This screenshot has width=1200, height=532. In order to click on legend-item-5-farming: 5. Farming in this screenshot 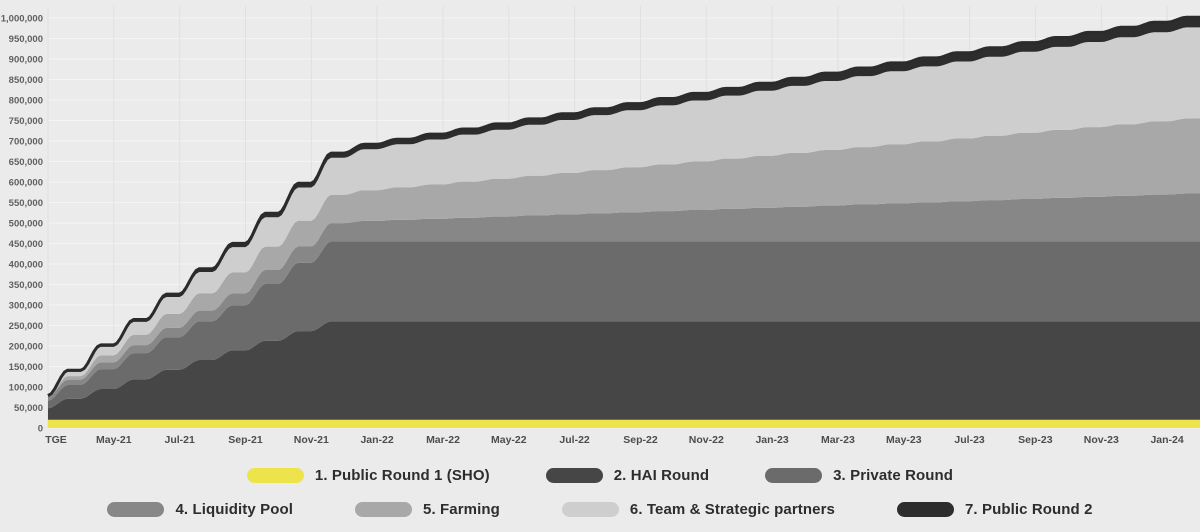, I will do `click(427, 509)`.